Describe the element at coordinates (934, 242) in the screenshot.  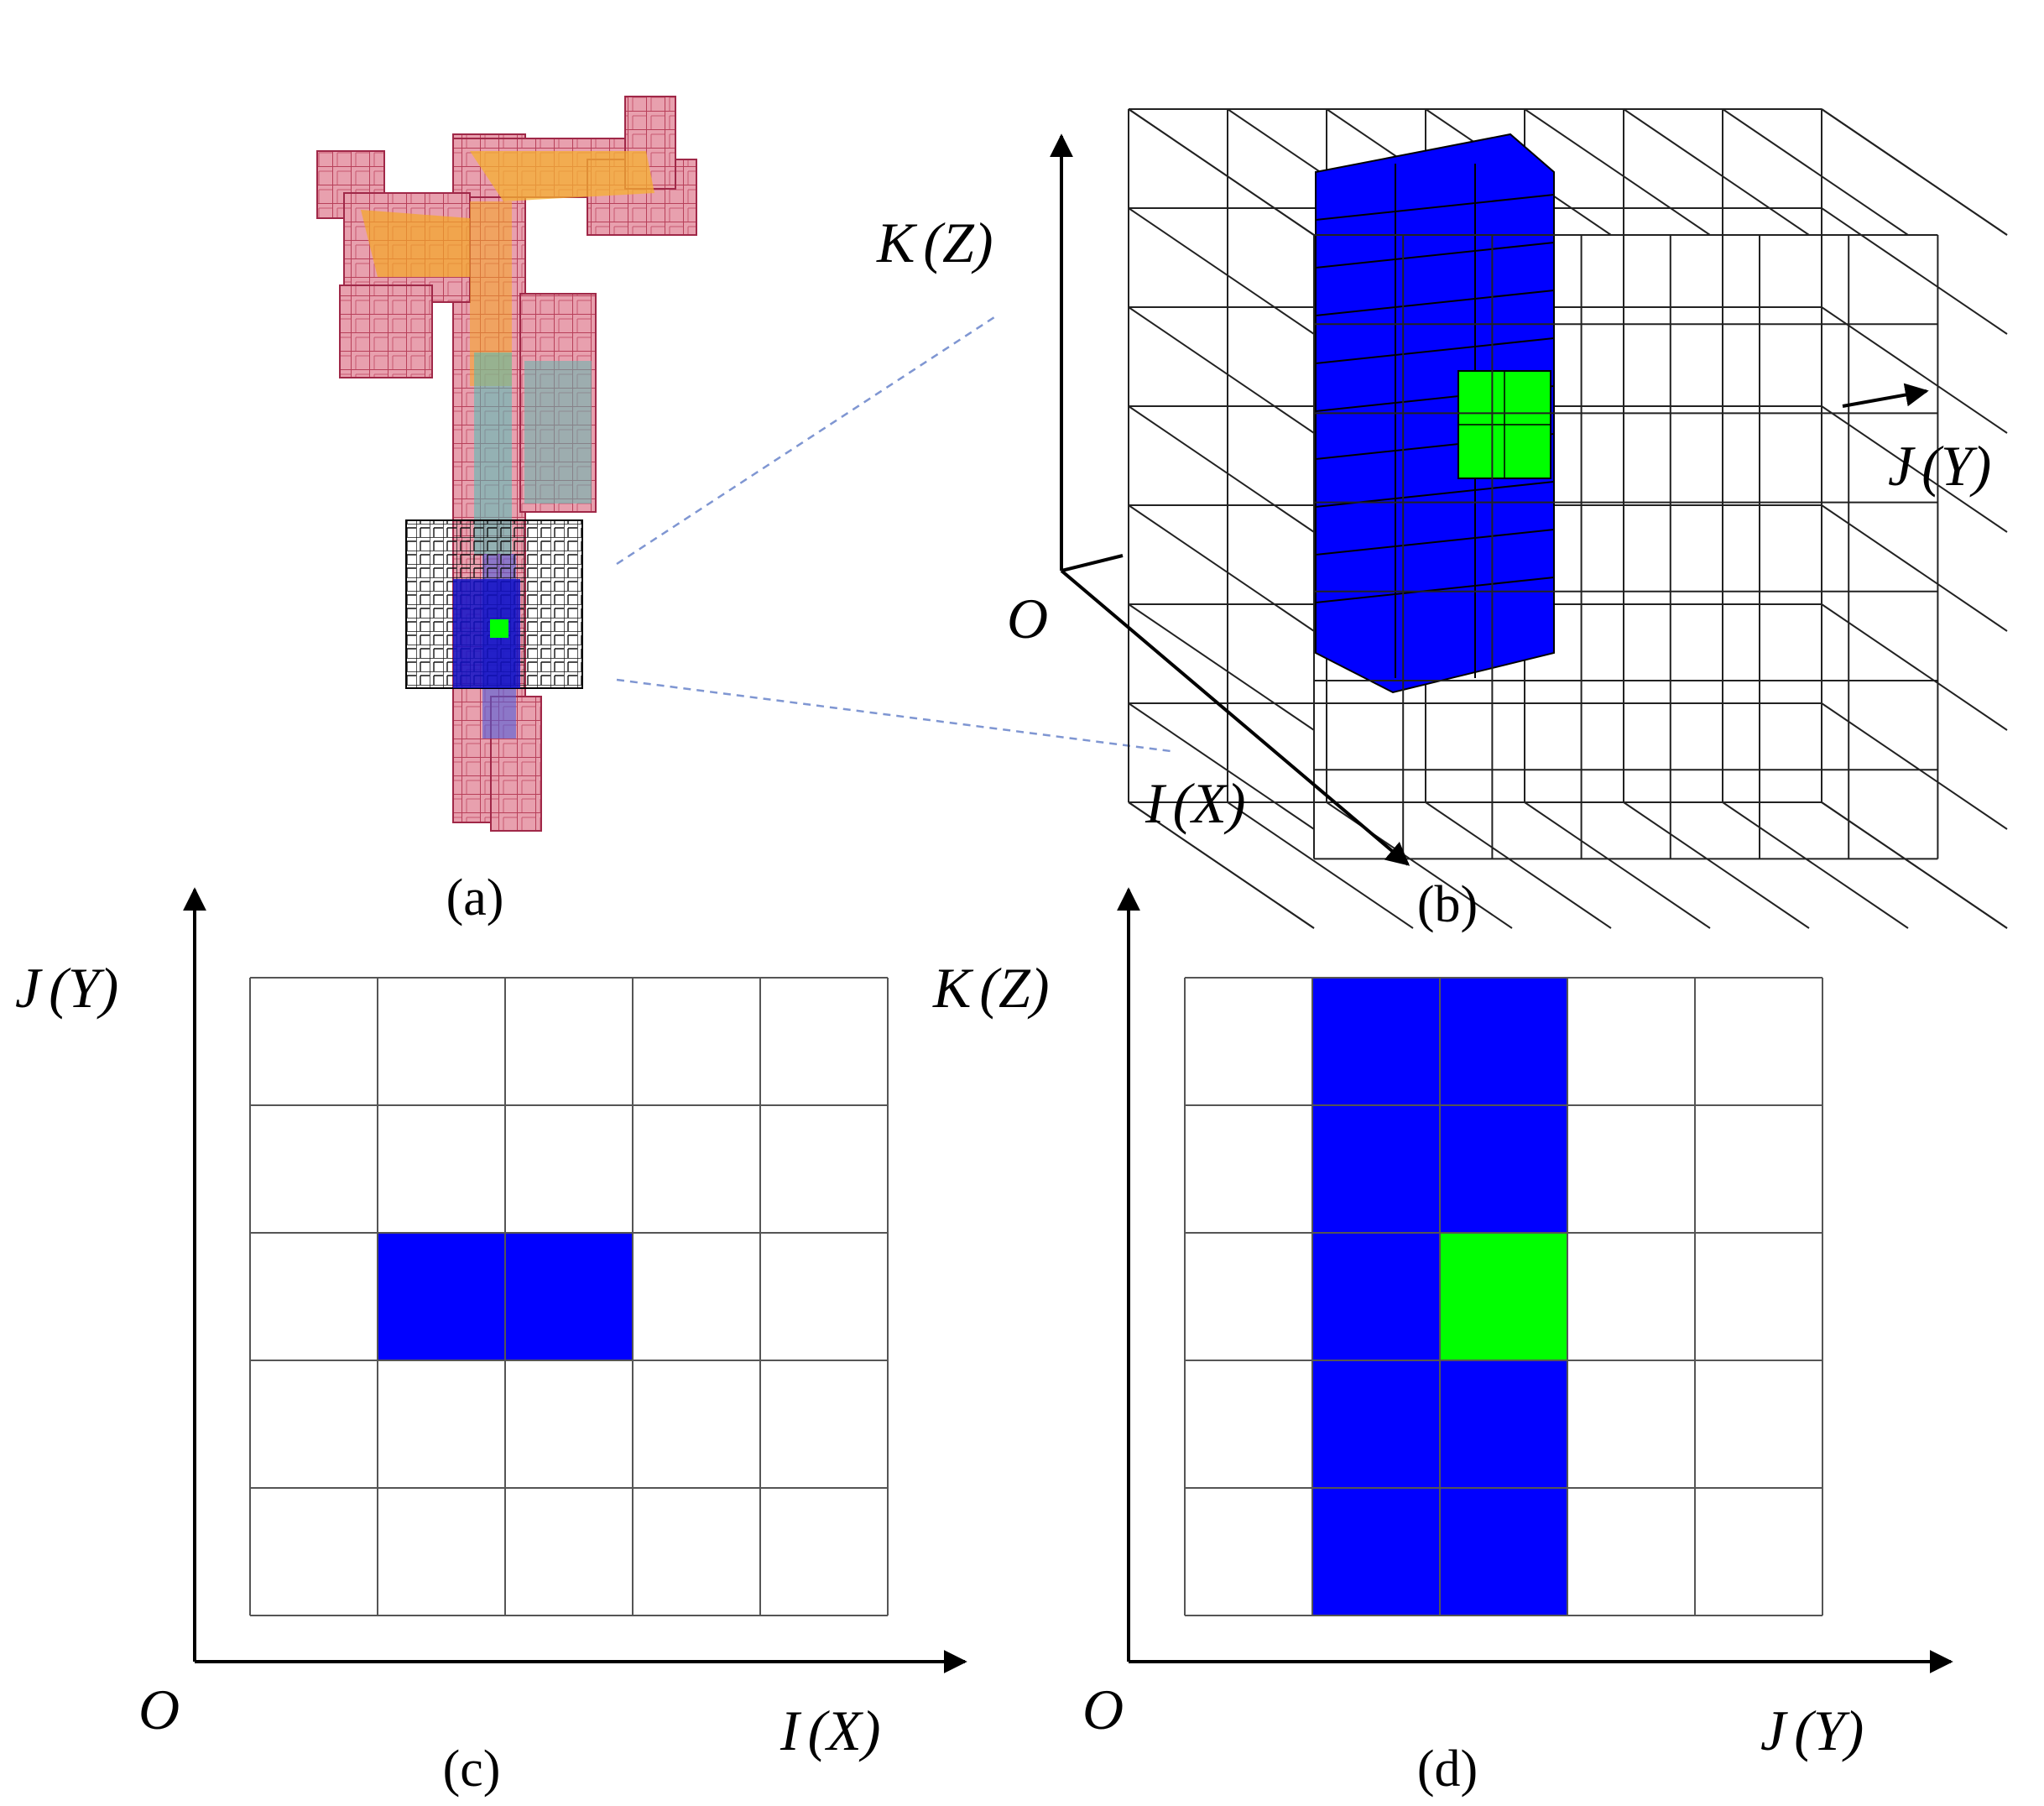
I see `label-k-z: K (Z)` at that location.